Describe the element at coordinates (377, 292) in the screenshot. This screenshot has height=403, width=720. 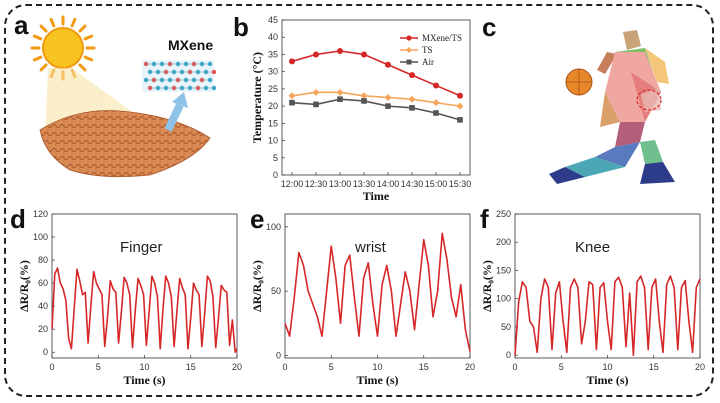
I see `wrist-signal-line` at that location.